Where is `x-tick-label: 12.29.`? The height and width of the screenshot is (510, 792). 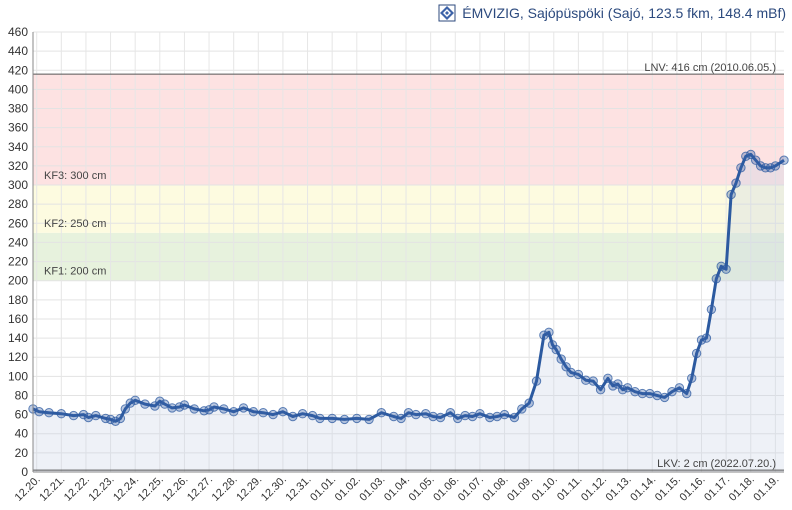 x-tick-label: 12.29. is located at coordinates (249, 489).